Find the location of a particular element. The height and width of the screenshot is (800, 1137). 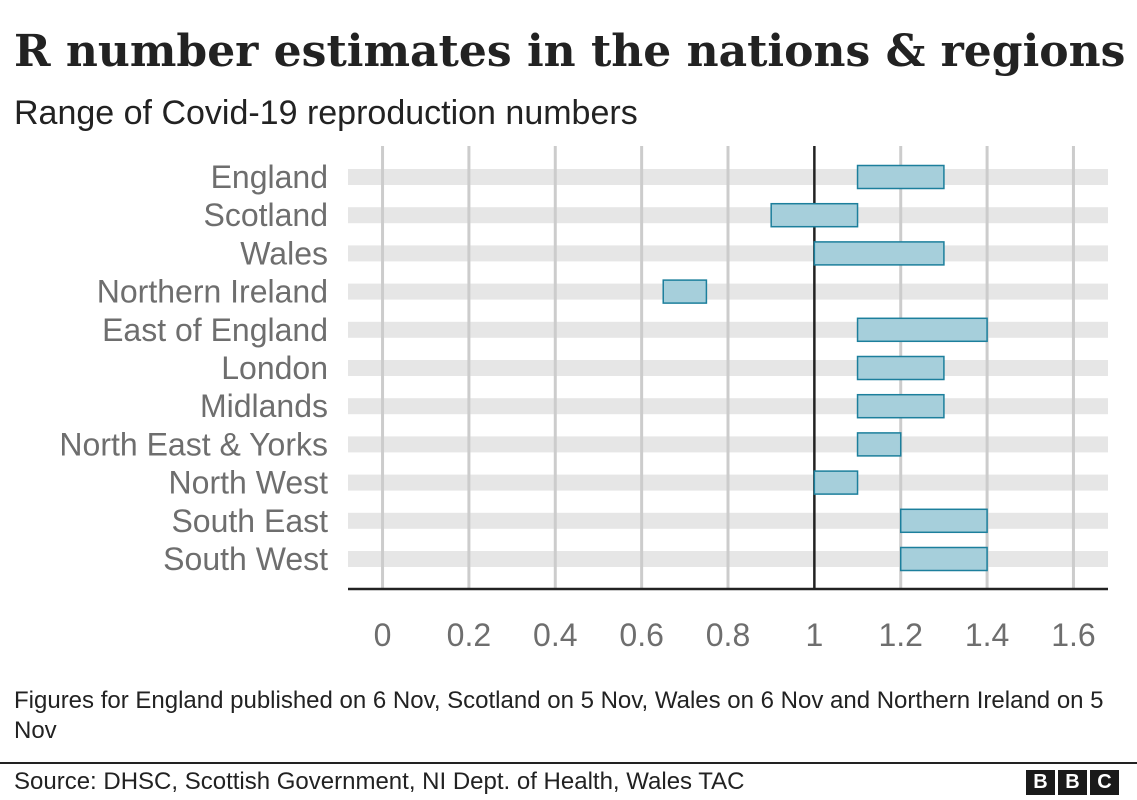

tick-labels: 0 0.2 0.4 0.6 0.8 1 1.2 1.4 1.6 is located at coordinates (735, 635).